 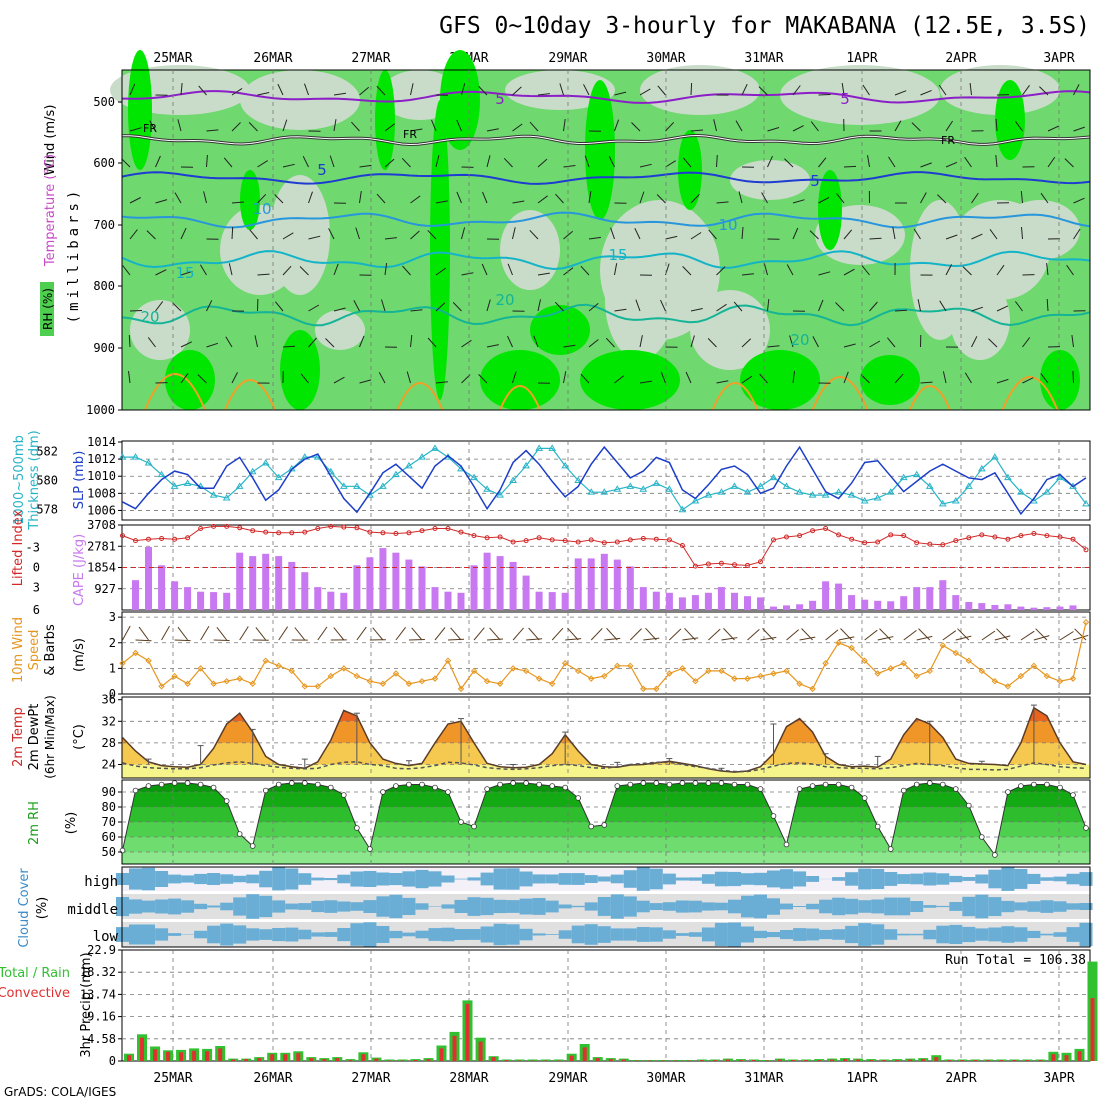 I want to click on ylabel-cloud-units: (%), so click(x=42, y=908).